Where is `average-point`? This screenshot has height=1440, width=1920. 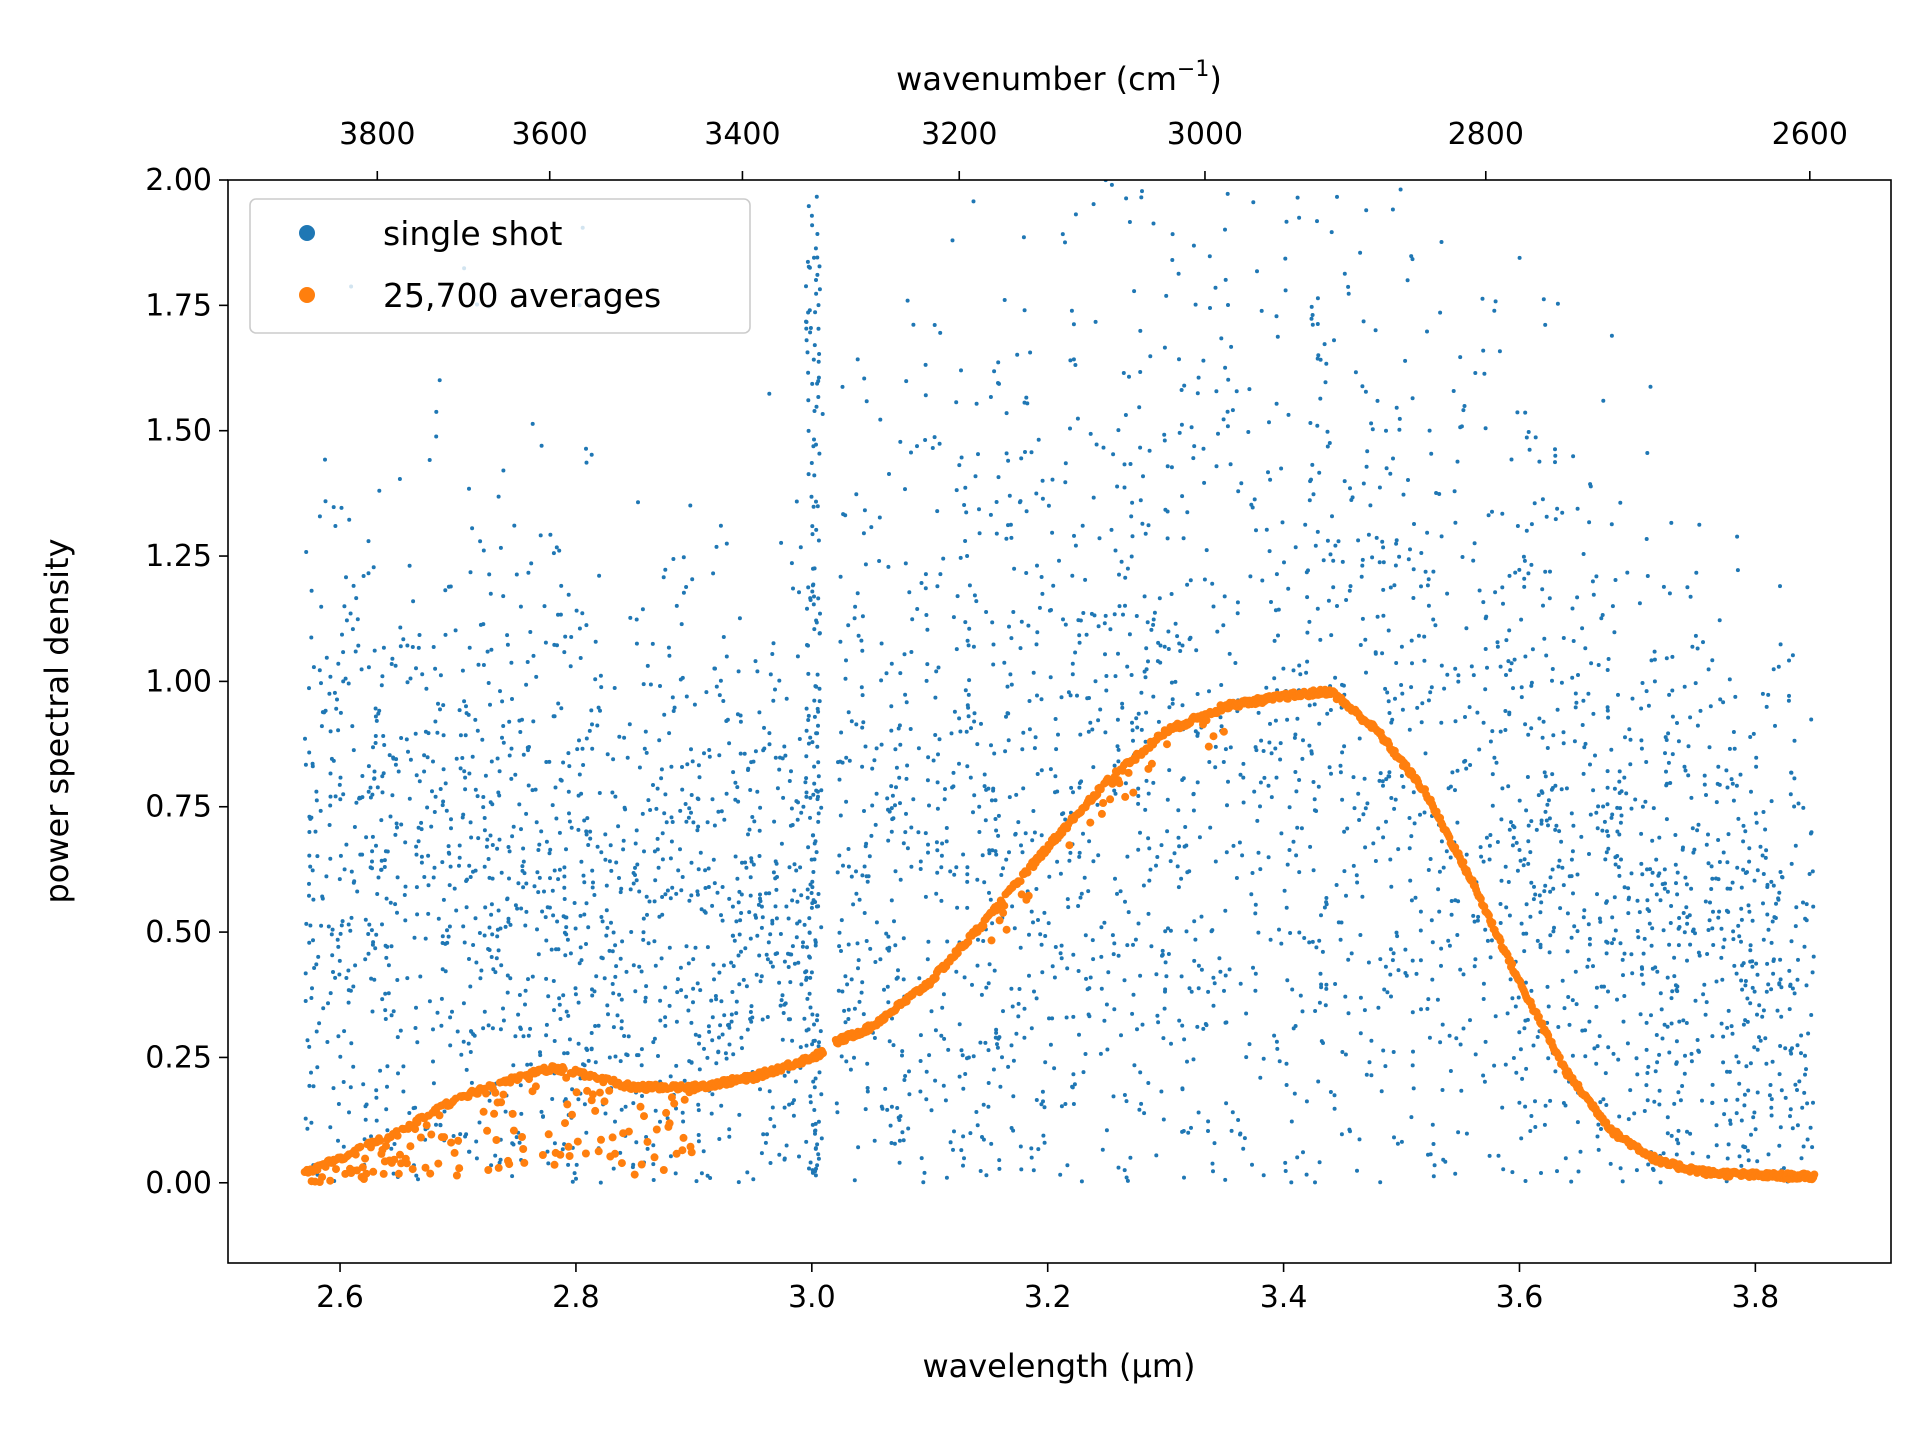 average-point is located at coordinates (595, 1110).